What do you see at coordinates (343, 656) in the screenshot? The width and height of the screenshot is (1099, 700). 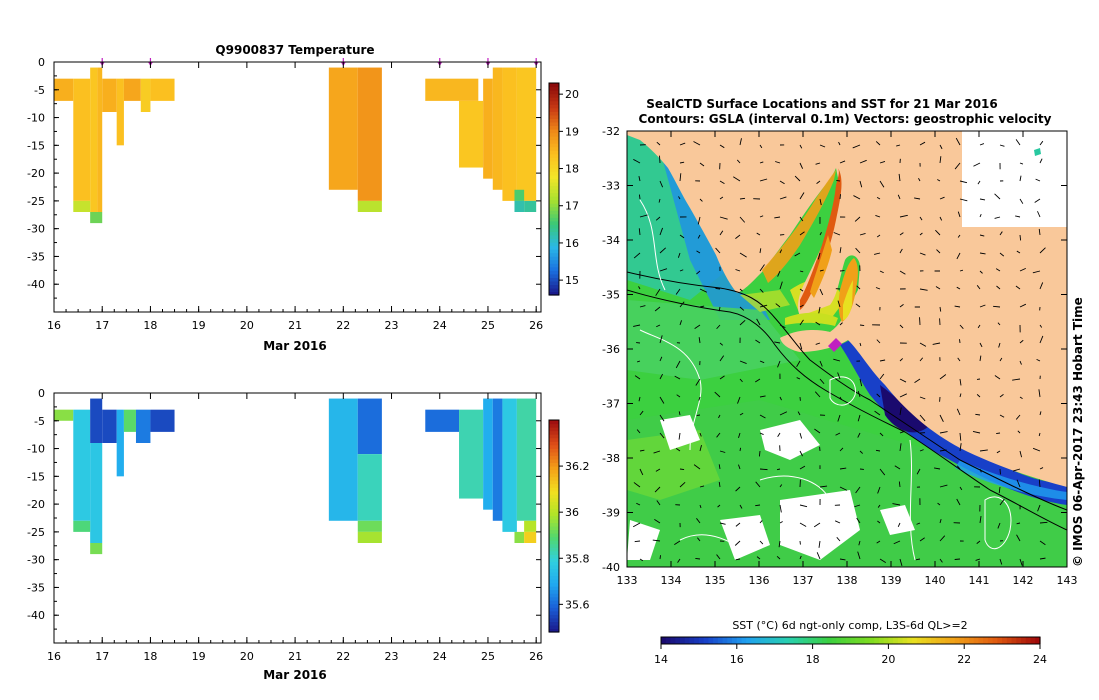 I see `x-tick-label: 22` at bounding box center [343, 656].